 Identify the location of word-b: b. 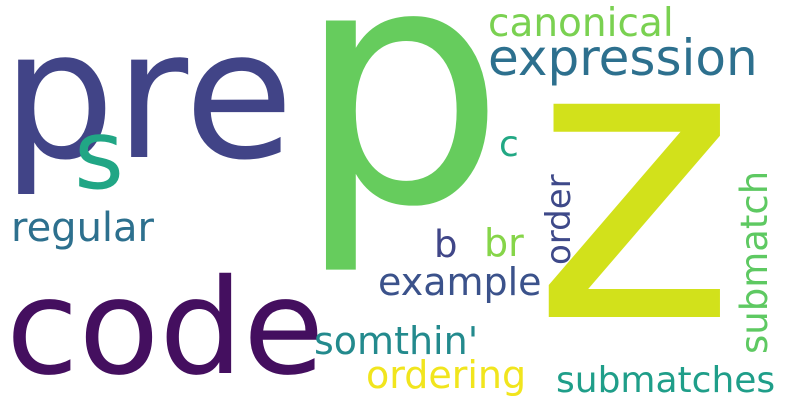
(446, 244).